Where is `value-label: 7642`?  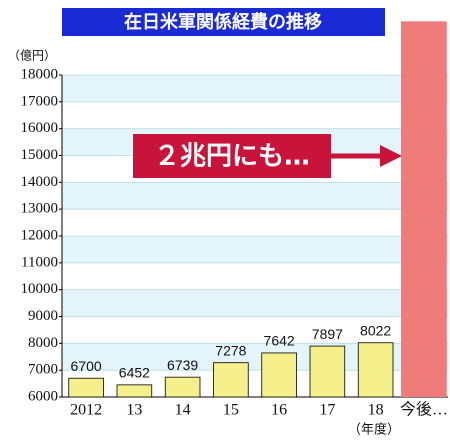 value-label: 7642 is located at coordinates (279, 341).